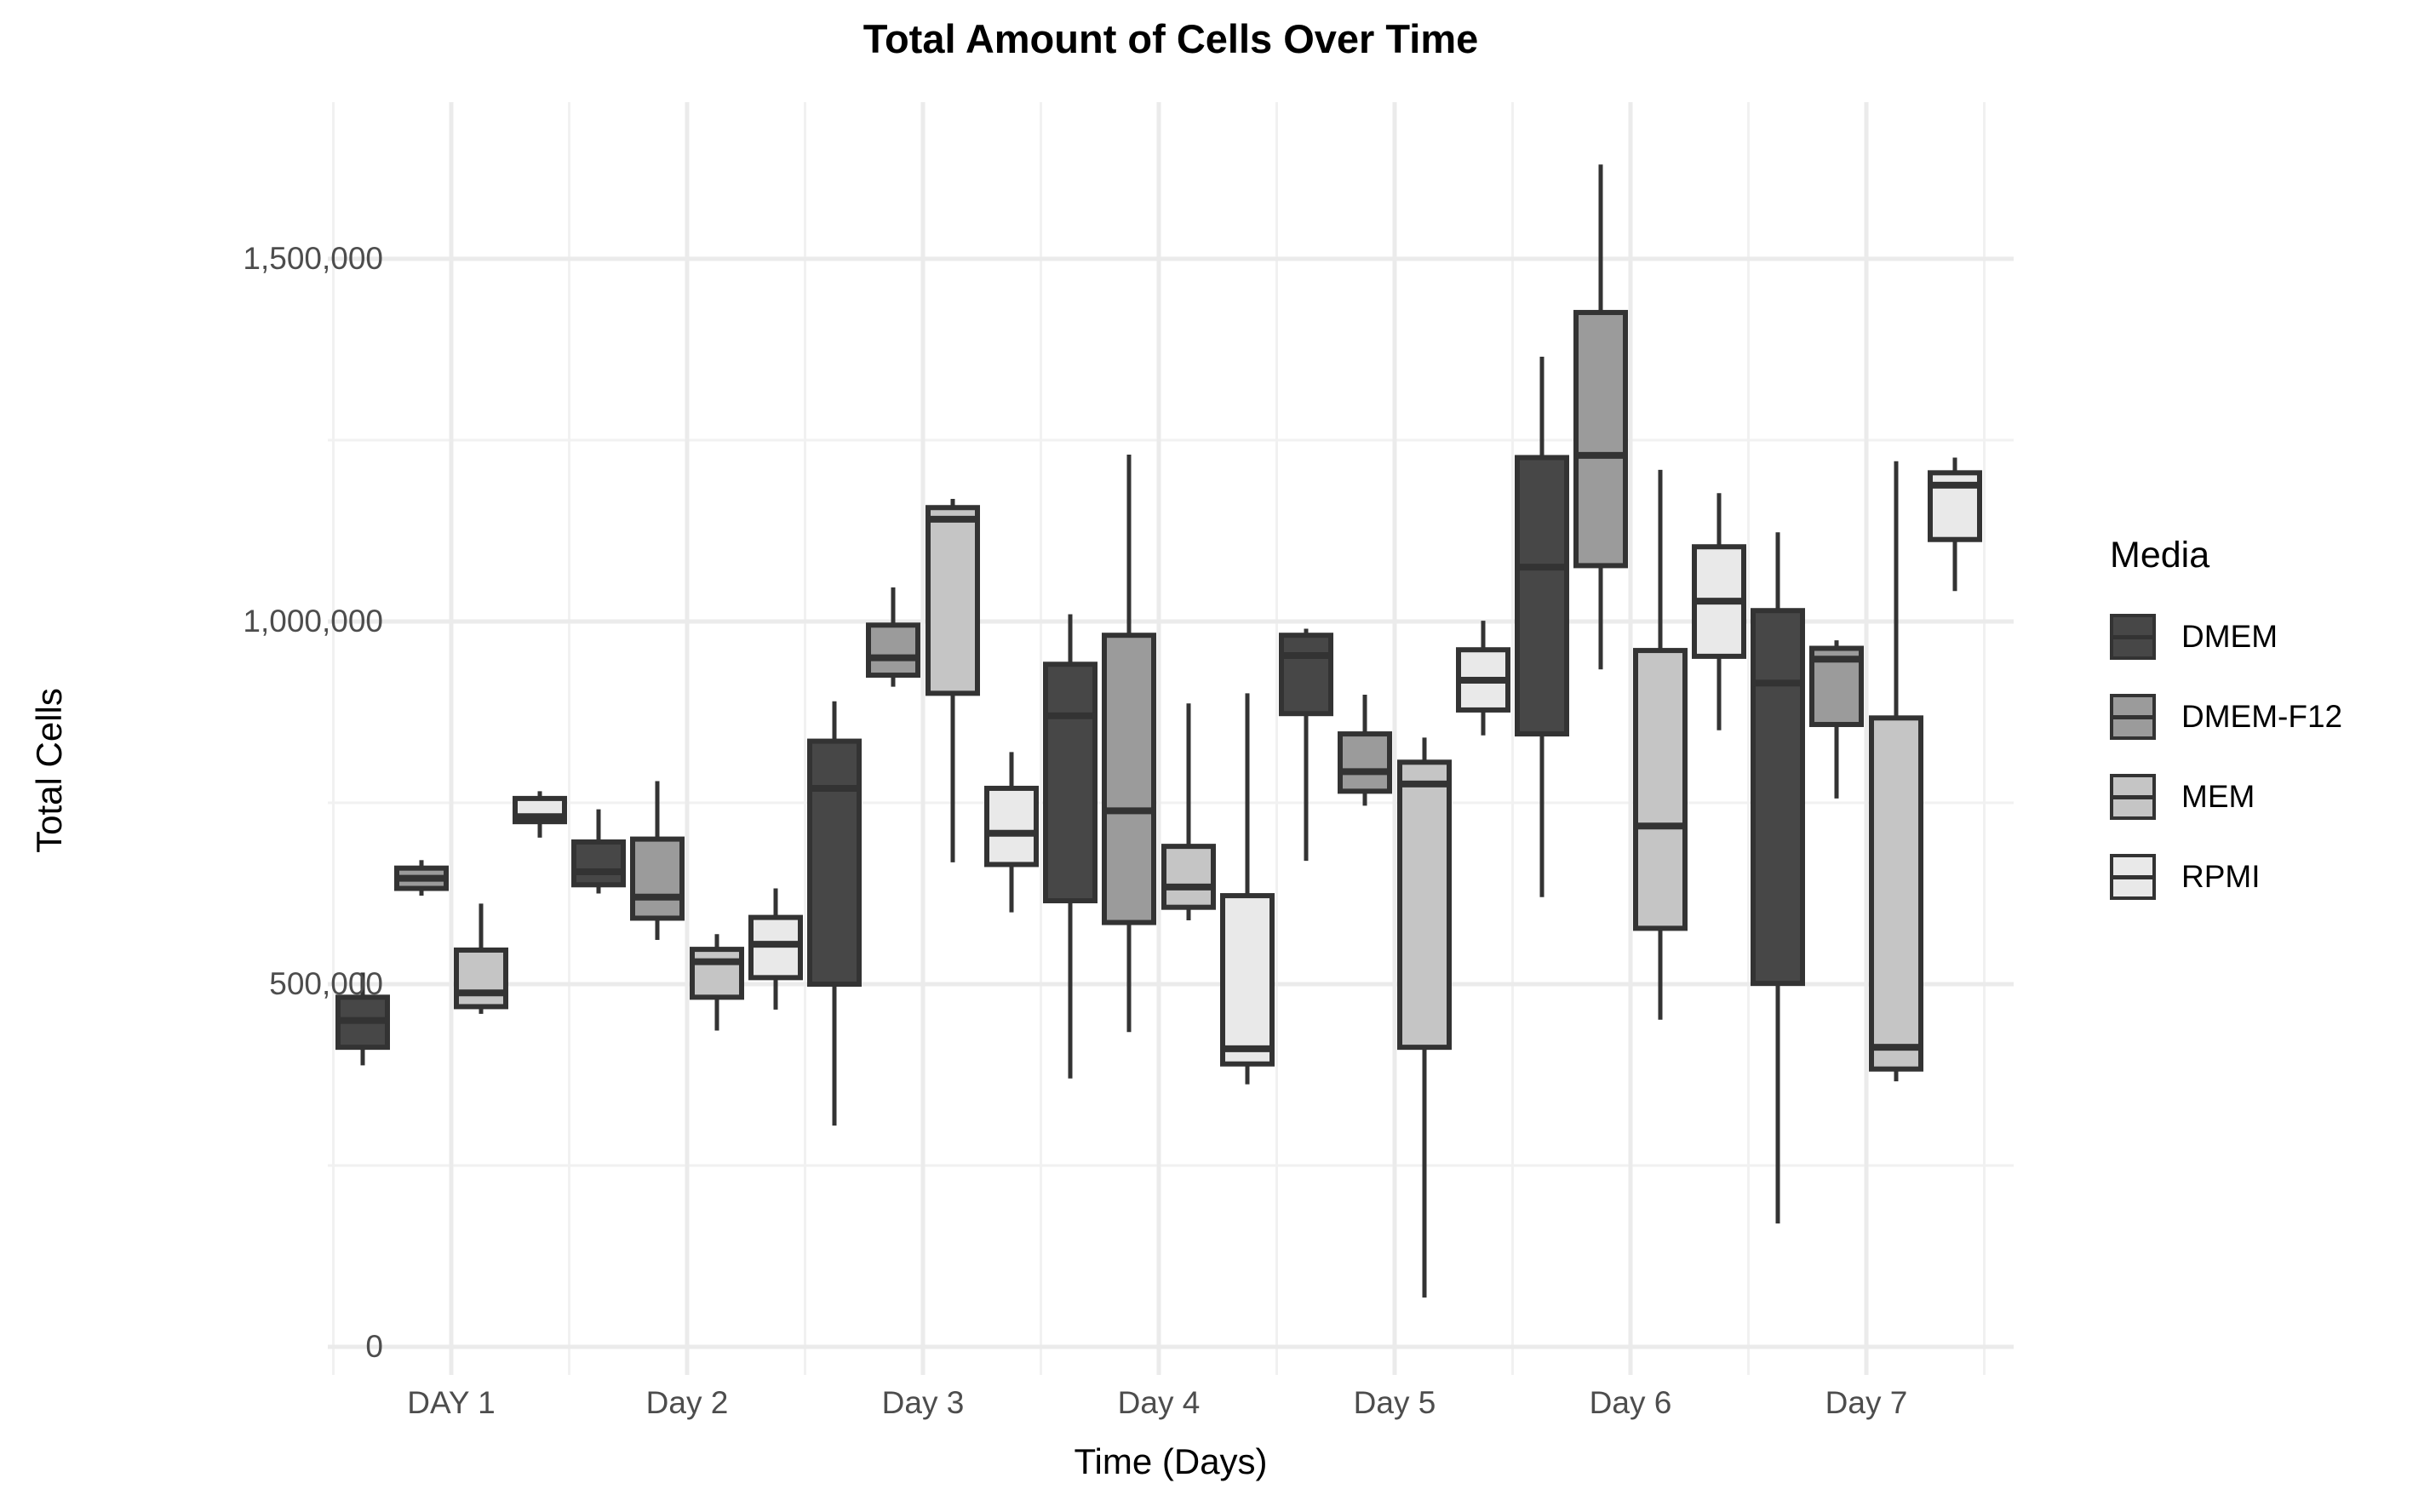  I want to click on legend: Media DMEM DMEM-F12 MEM RPMI, so click(2270, 733).